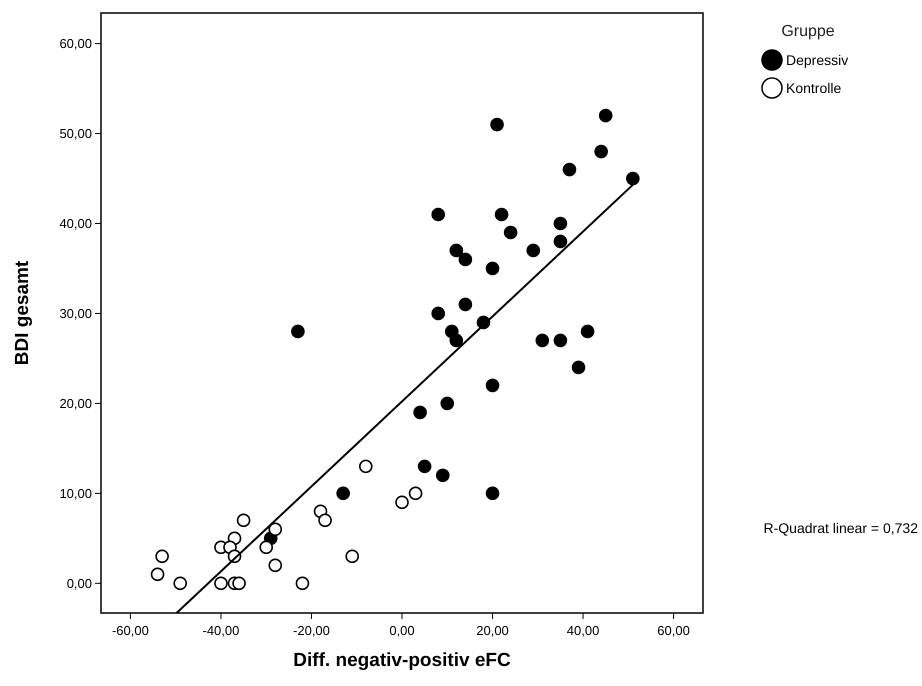  What do you see at coordinates (817, 60) in the screenshot?
I see `legend-label: Depressiv` at bounding box center [817, 60].